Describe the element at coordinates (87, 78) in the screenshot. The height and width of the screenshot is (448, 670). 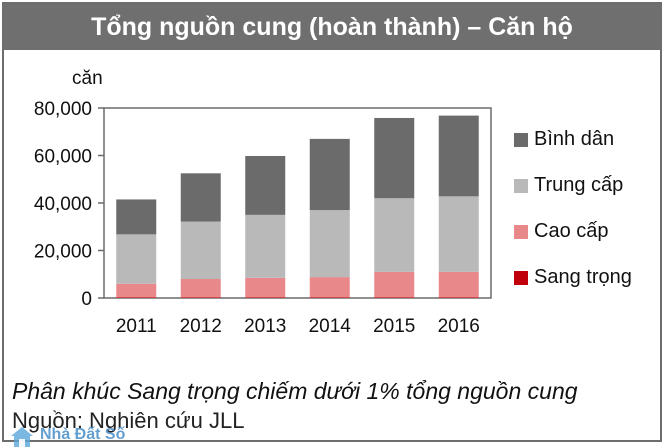
I see `y-axis-unit-label: căn` at that location.